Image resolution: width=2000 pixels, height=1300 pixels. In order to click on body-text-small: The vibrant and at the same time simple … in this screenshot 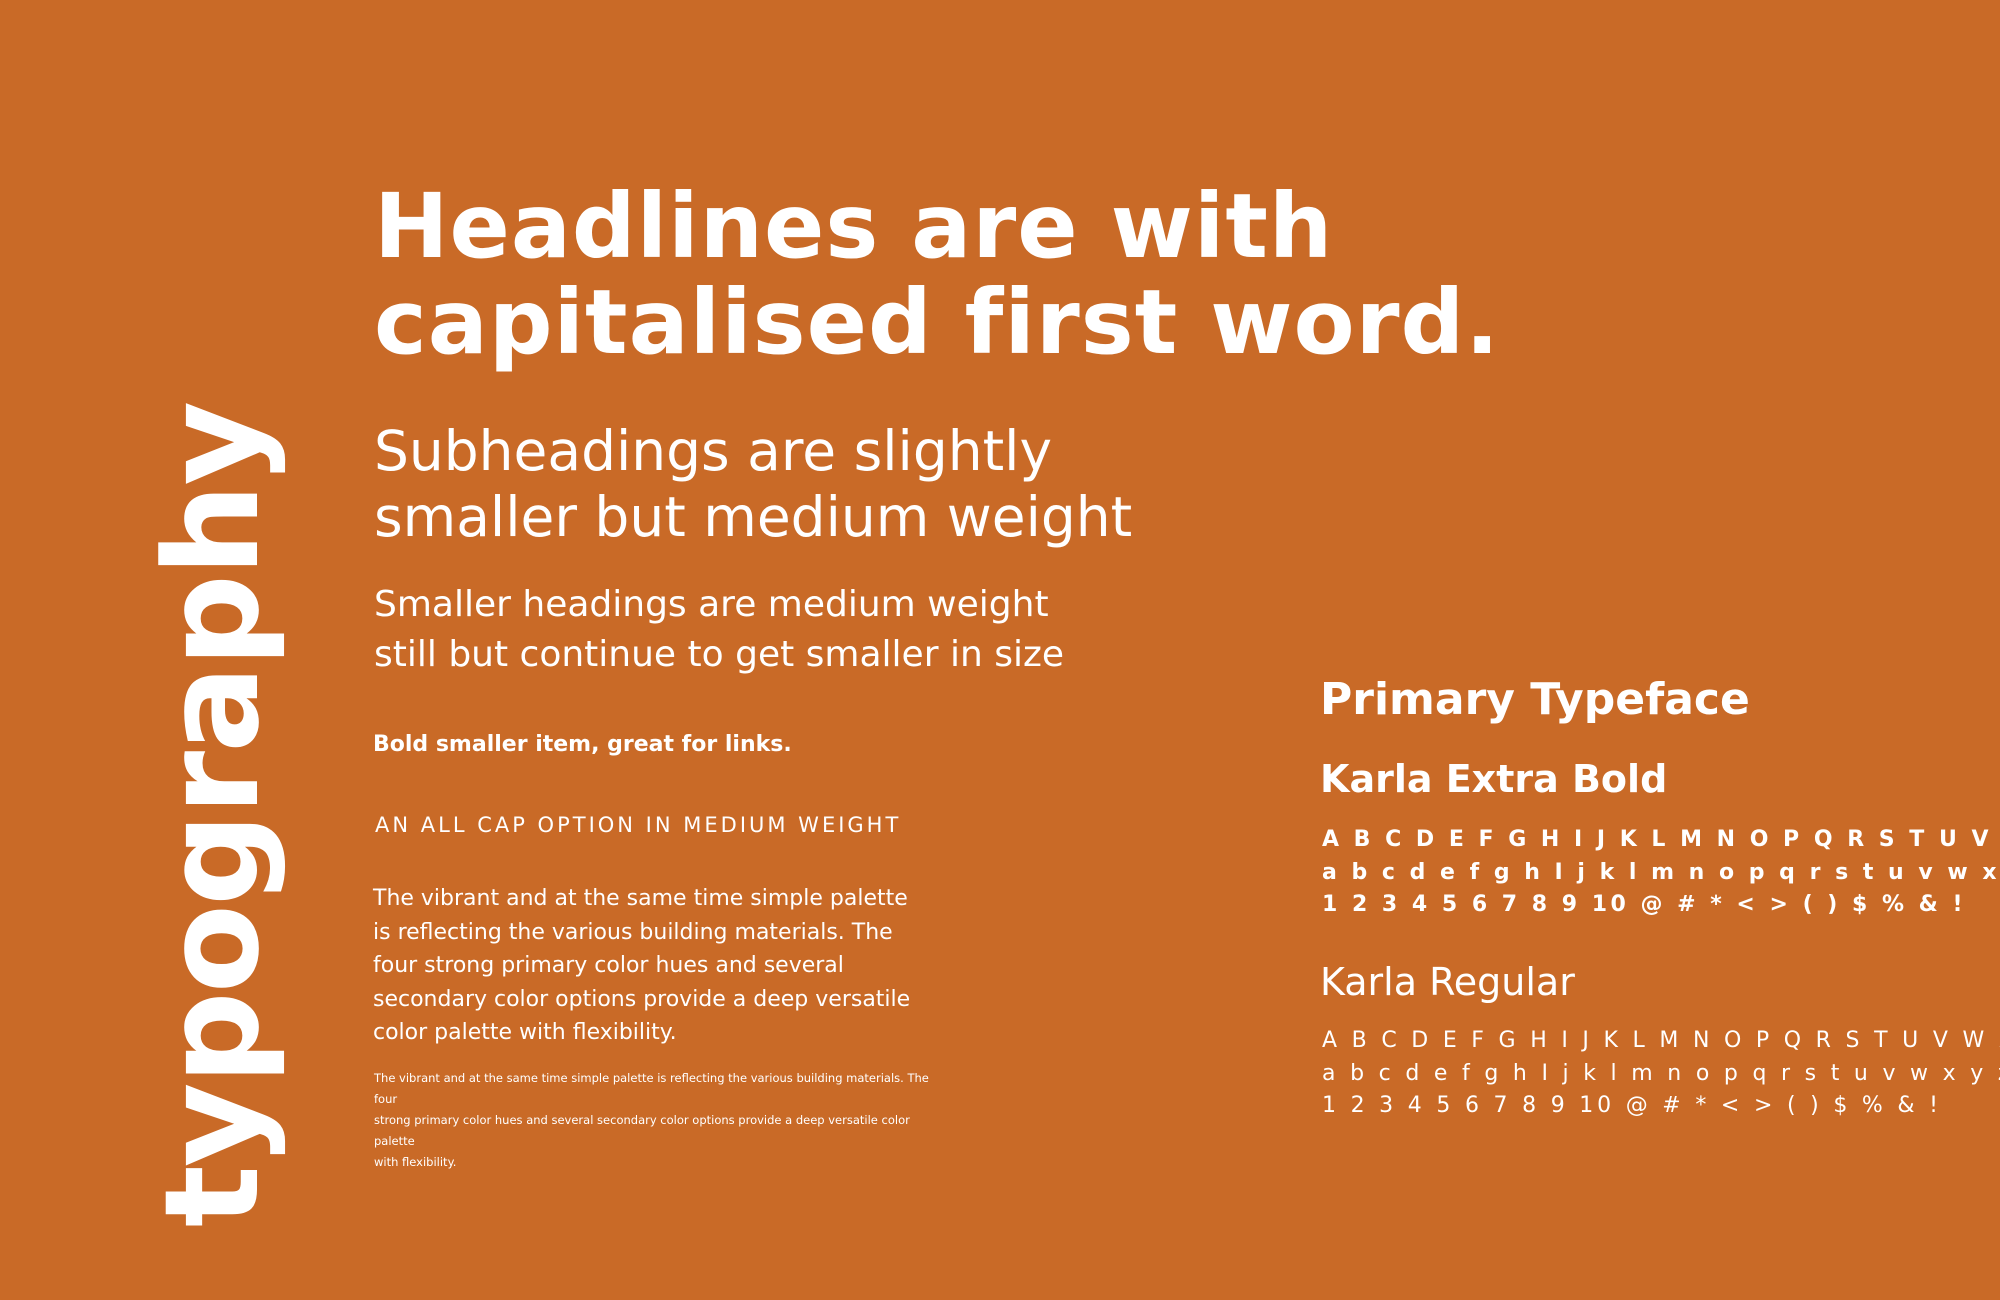, I will do `click(664, 1120)`.